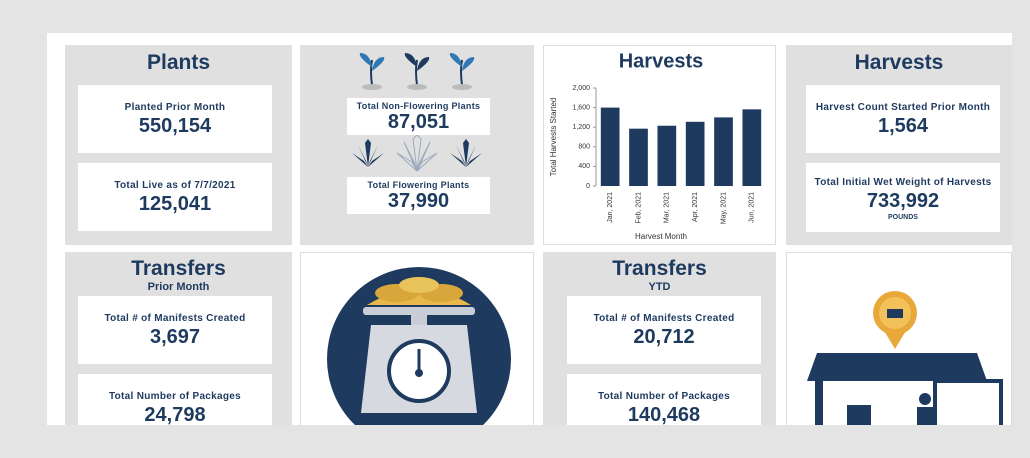 This screenshot has width=1030, height=458. I want to click on stat-label: Harvest Count Started Prior Month, so click(903, 107).